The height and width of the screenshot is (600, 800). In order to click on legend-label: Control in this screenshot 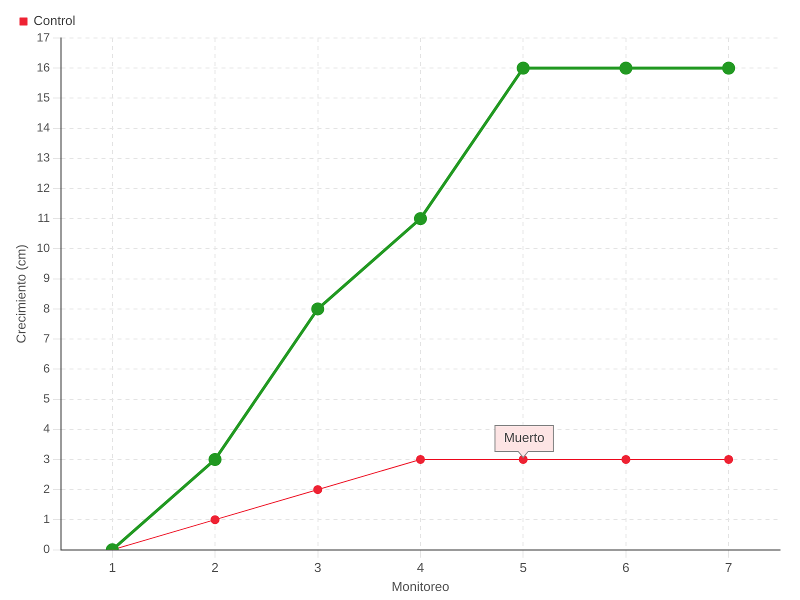, I will do `click(55, 20)`.